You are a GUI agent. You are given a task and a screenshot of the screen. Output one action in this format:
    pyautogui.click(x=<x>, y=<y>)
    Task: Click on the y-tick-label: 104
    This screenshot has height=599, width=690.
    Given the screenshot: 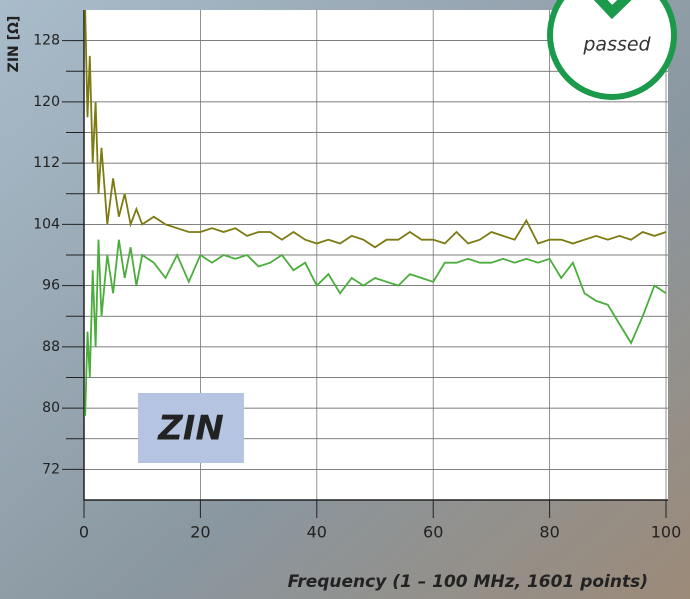 What is the action you would take?
    pyautogui.click(x=46, y=224)
    